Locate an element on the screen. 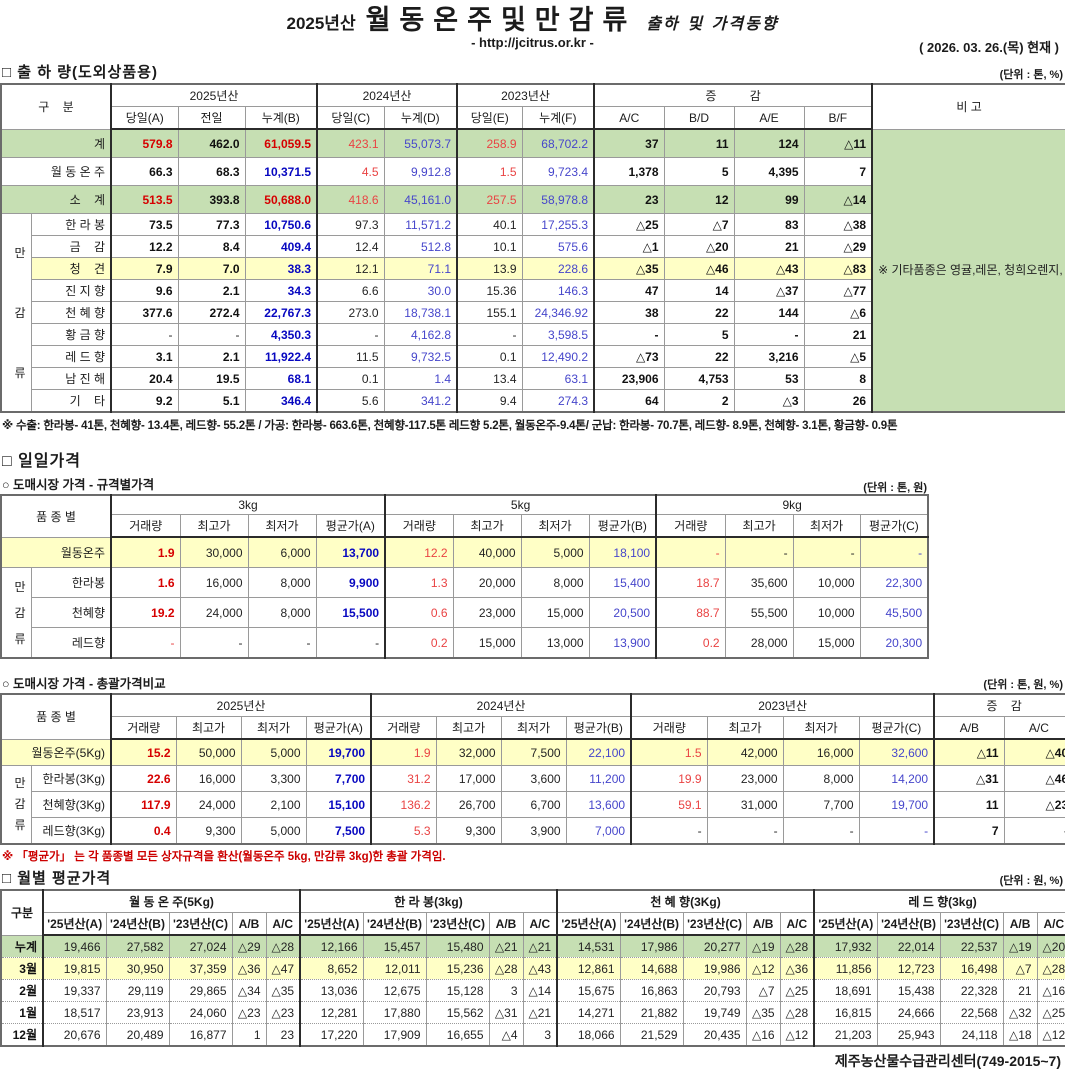 This screenshot has height=1075, width=1065. cell: 레드향(3Kg) is located at coordinates (71, 831).